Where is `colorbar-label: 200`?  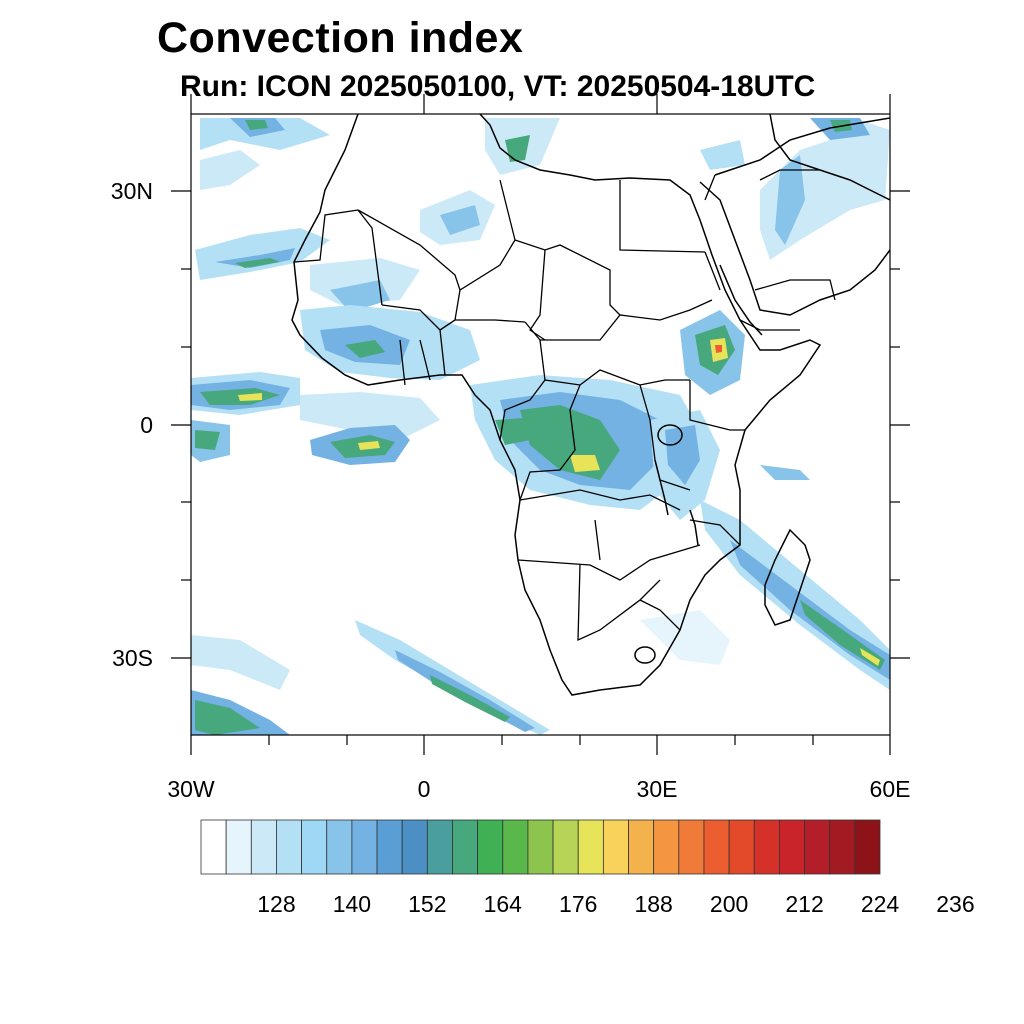
colorbar-label: 200 is located at coordinates (729, 904).